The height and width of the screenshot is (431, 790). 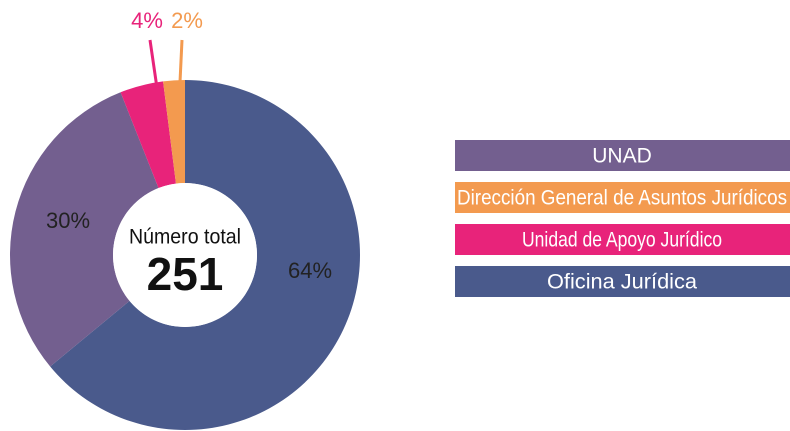 I want to click on center-total: 251, so click(x=185, y=274).